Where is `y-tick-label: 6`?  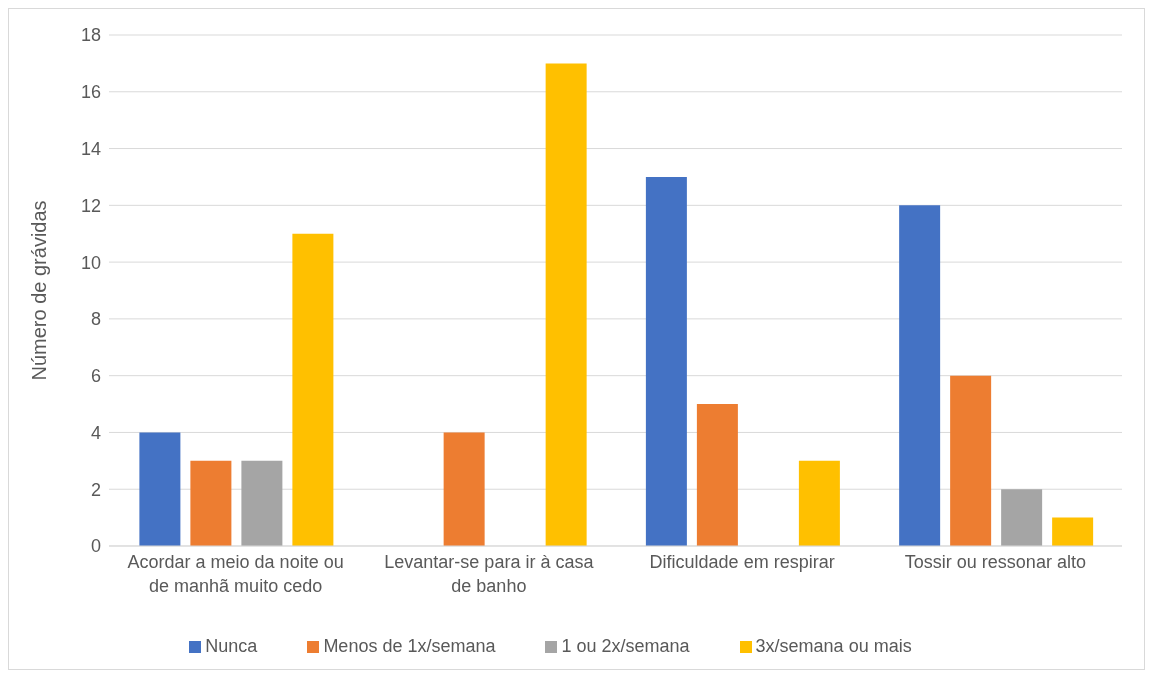 y-tick-label: 6 is located at coordinates (95, 376).